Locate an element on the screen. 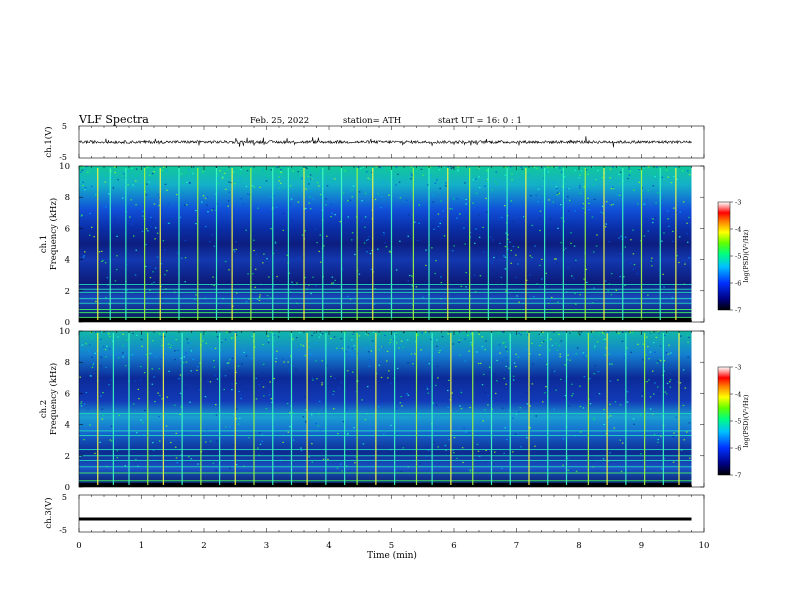 This screenshot has height=612, width=792. ch3-ytick-top: 5 is located at coordinates (64, 497).